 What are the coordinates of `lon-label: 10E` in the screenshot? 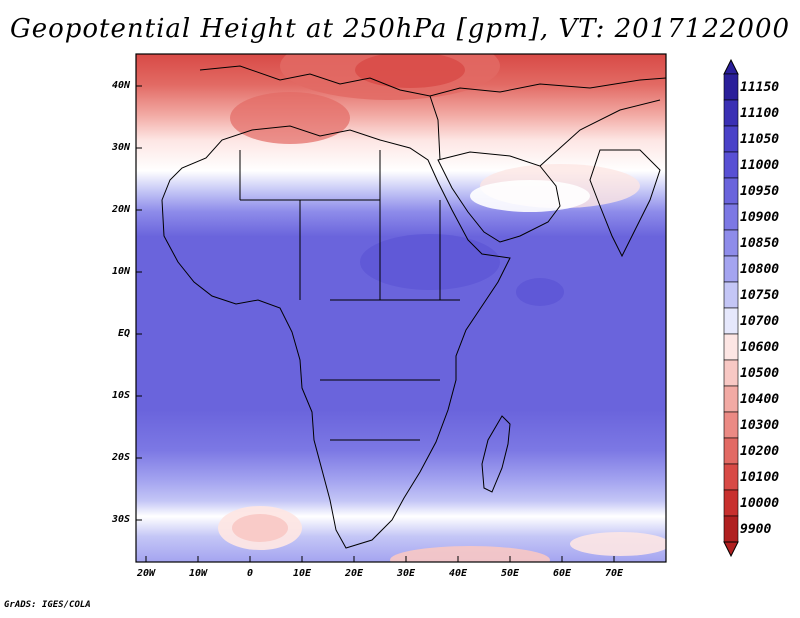 It's located at (302, 573).